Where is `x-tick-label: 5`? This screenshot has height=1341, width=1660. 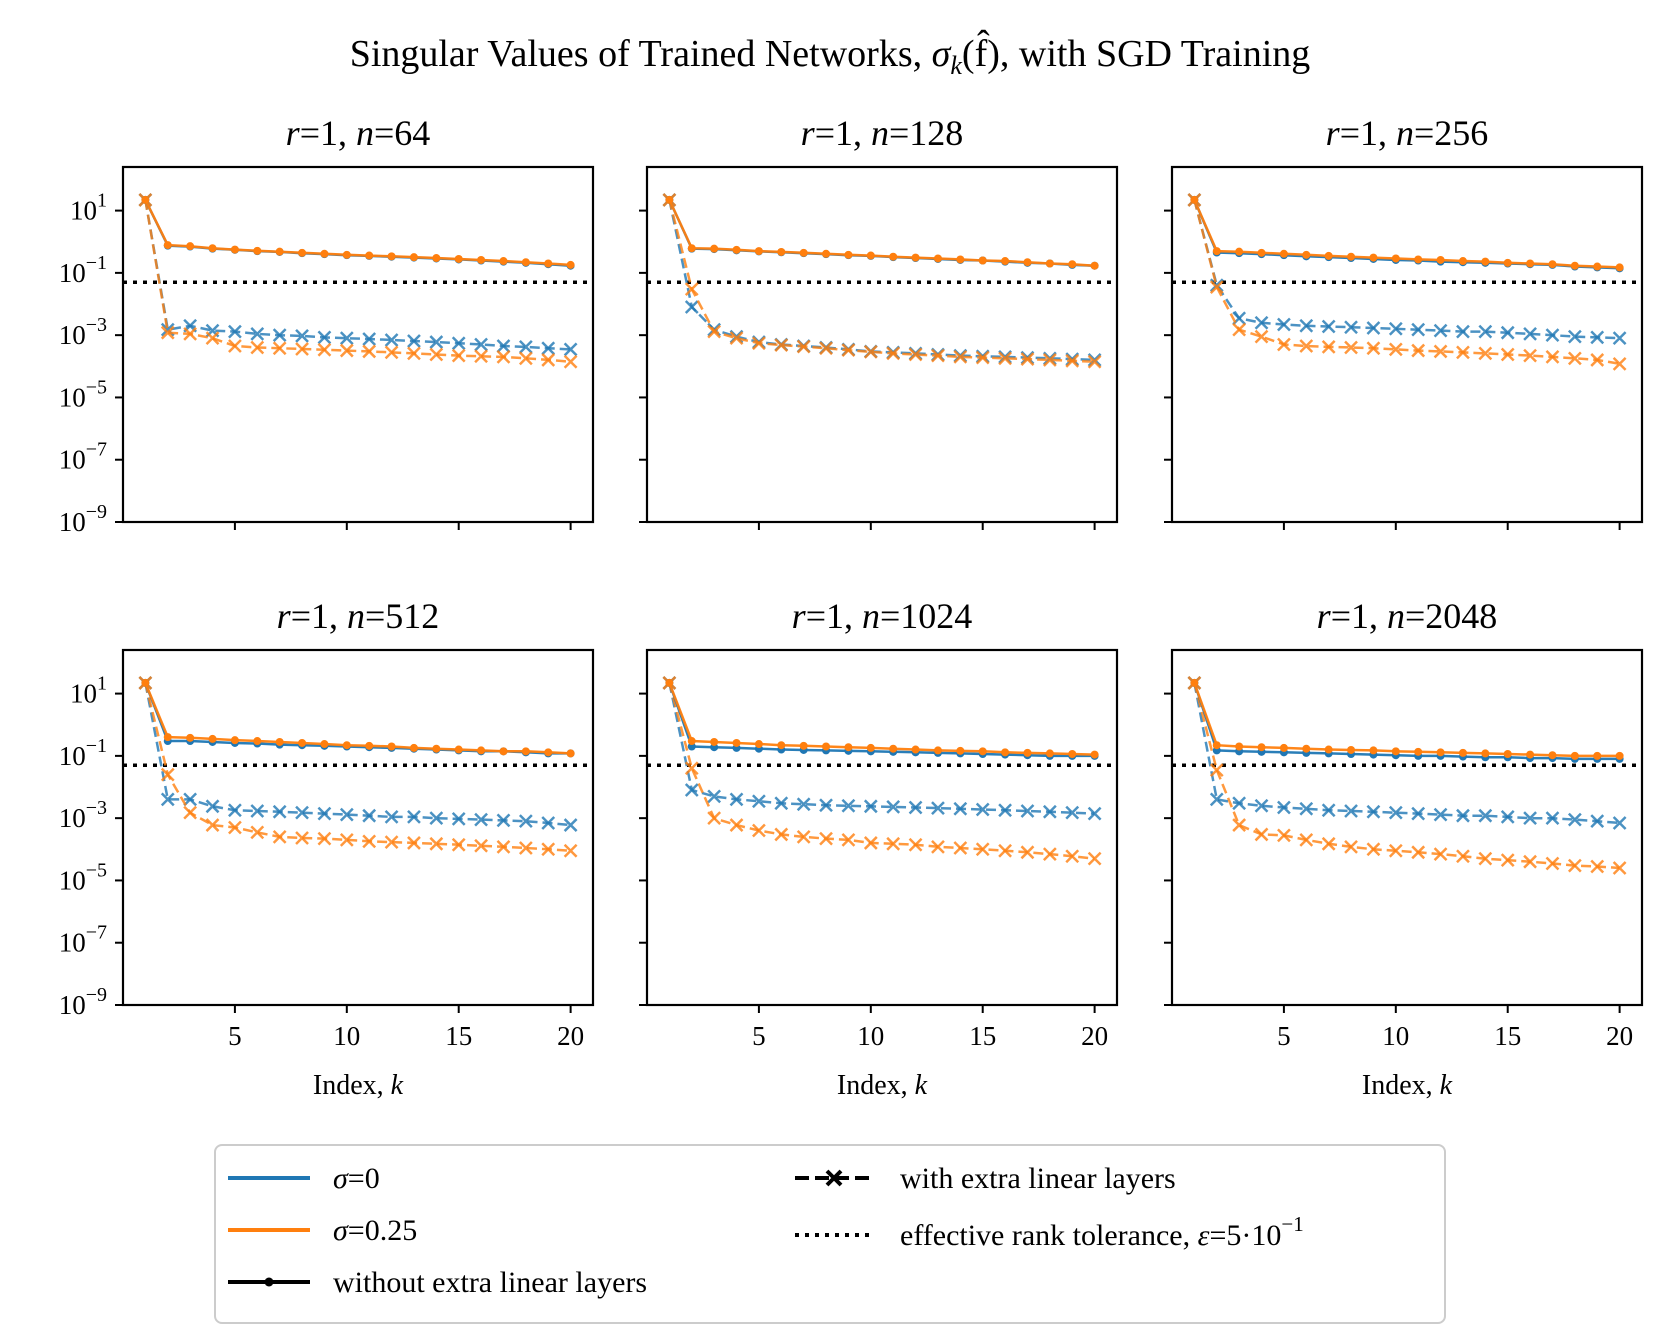 x-tick-label: 5 is located at coordinates (759, 1036).